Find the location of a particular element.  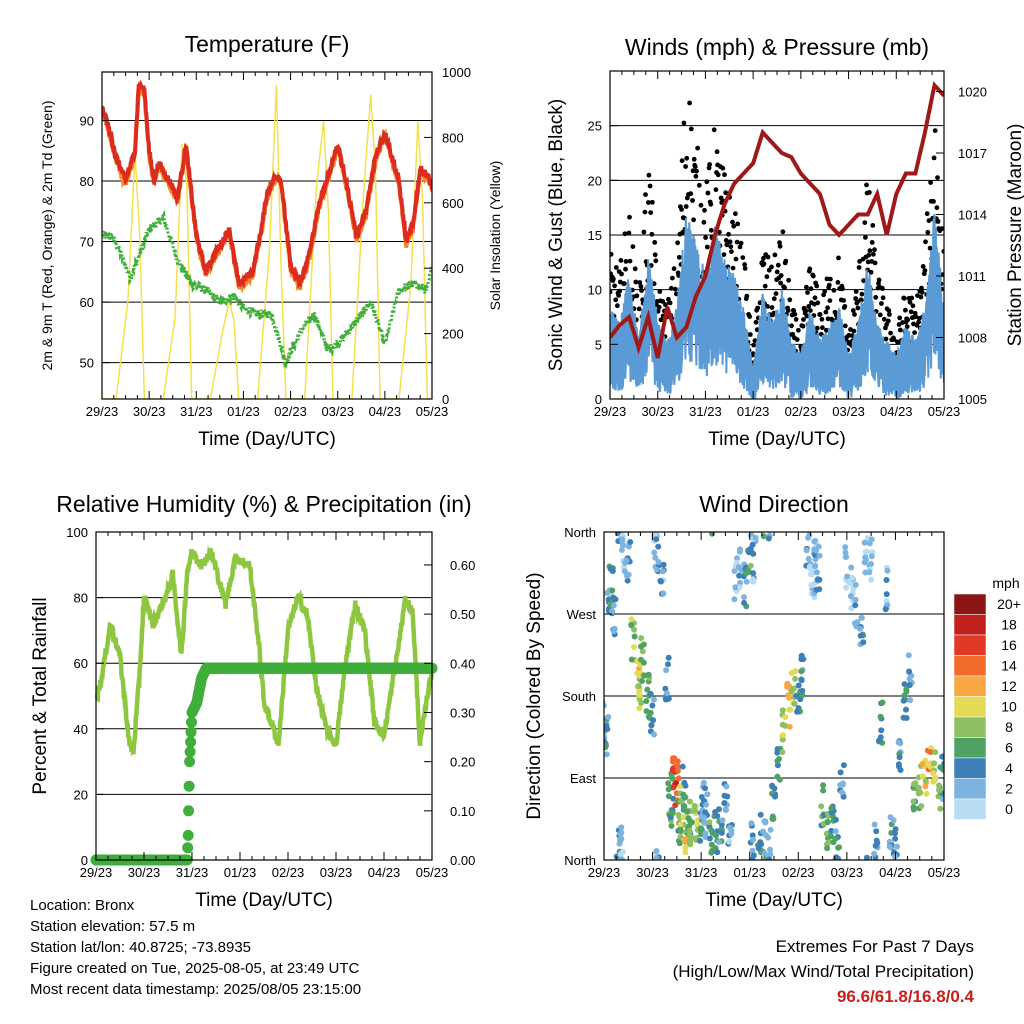

x-tick-label: 04/23 is located at coordinates (895, 872).